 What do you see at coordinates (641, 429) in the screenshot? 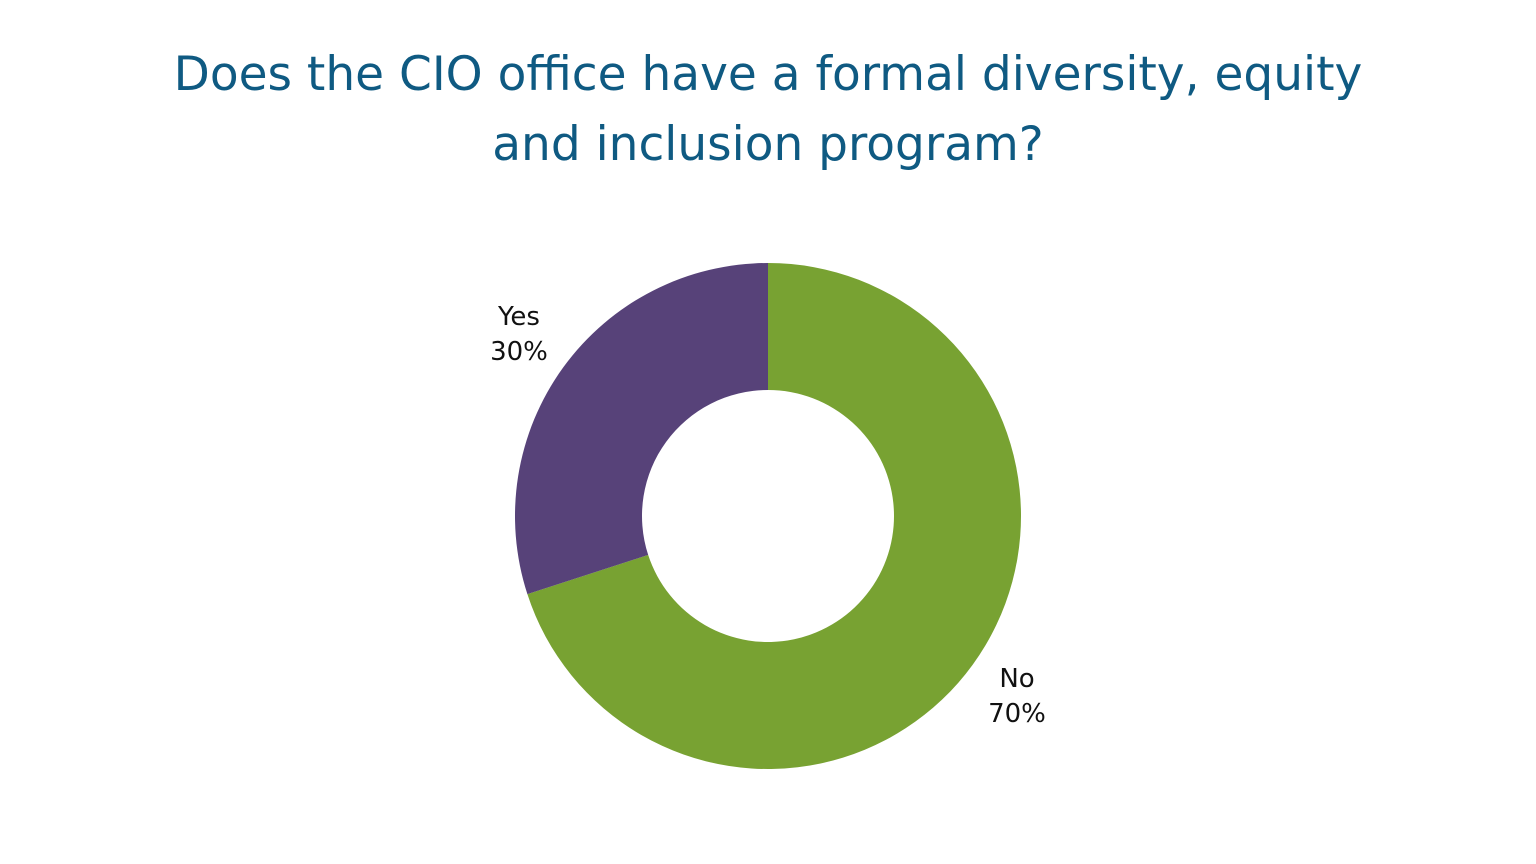
I see `slice-yes` at bounding box center [641, 429].